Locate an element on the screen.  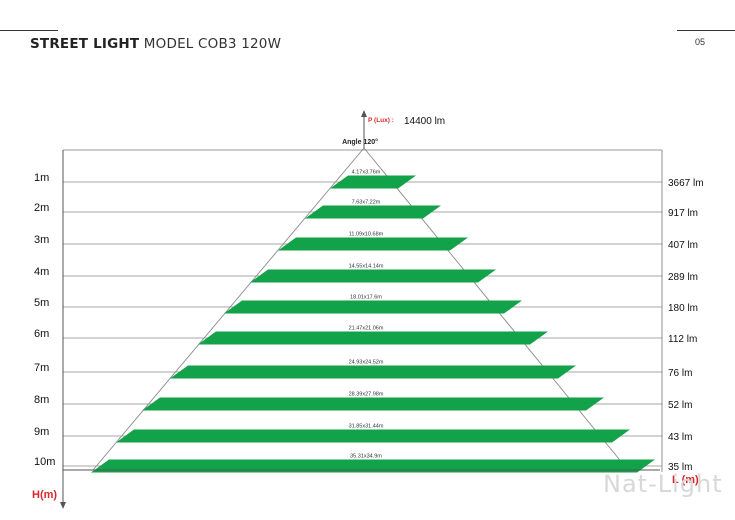
height-label: 7m is located at coordinates (41, 368).